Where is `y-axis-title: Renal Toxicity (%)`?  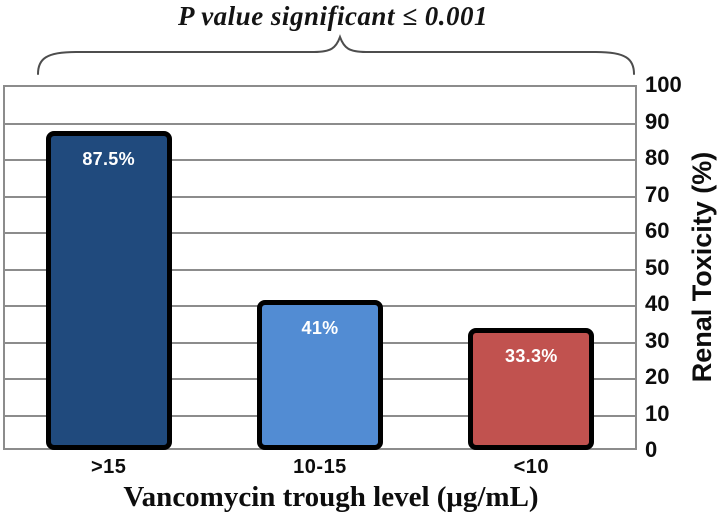 y-axis-title: Renal Toxicity (%) is located at coordinates (702, 267).